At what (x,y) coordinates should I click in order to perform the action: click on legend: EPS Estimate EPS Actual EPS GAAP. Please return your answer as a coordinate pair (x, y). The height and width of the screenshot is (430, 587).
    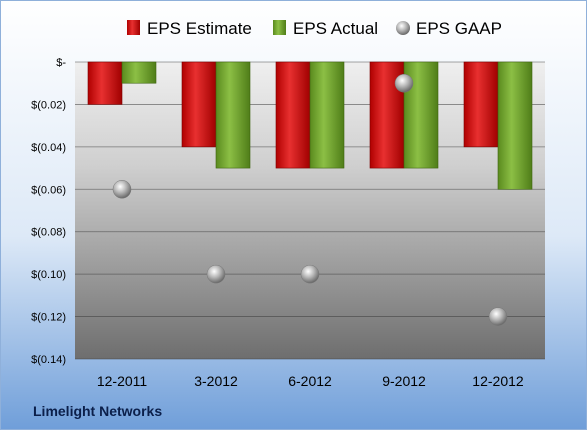
    Looking at the image, I should click on (314, 28).